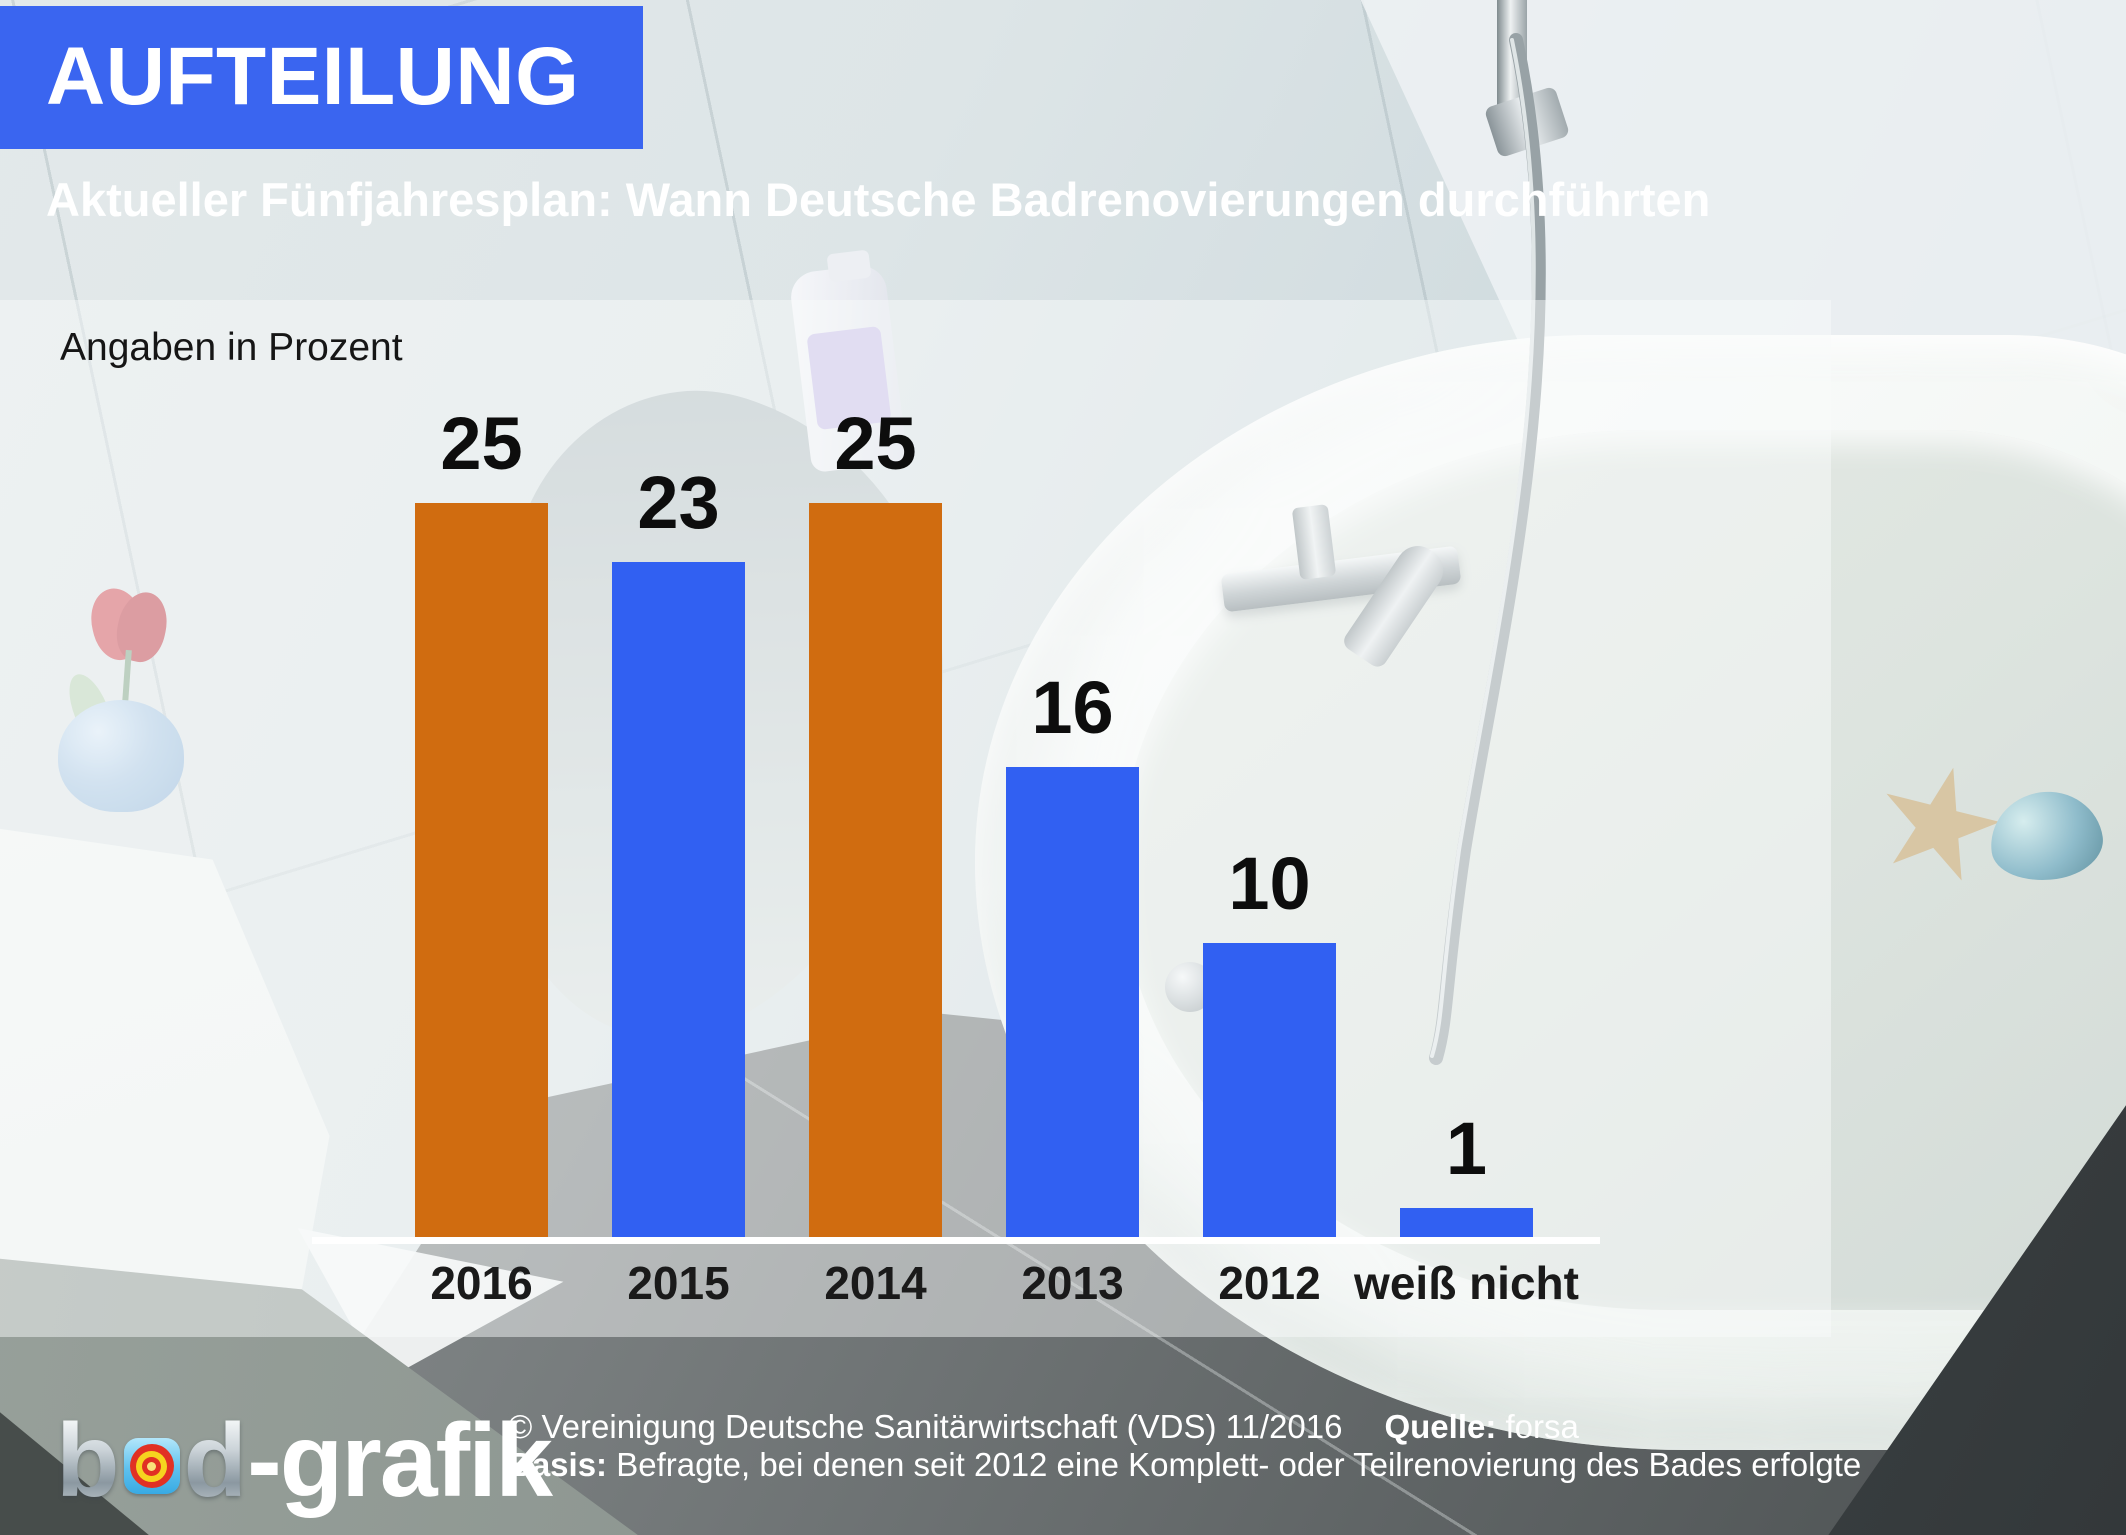 This screenshot has height=1535, width=2126. Describe the element at coordinates (481, 870) in the screenshot. I see `bar-2016` at that location.